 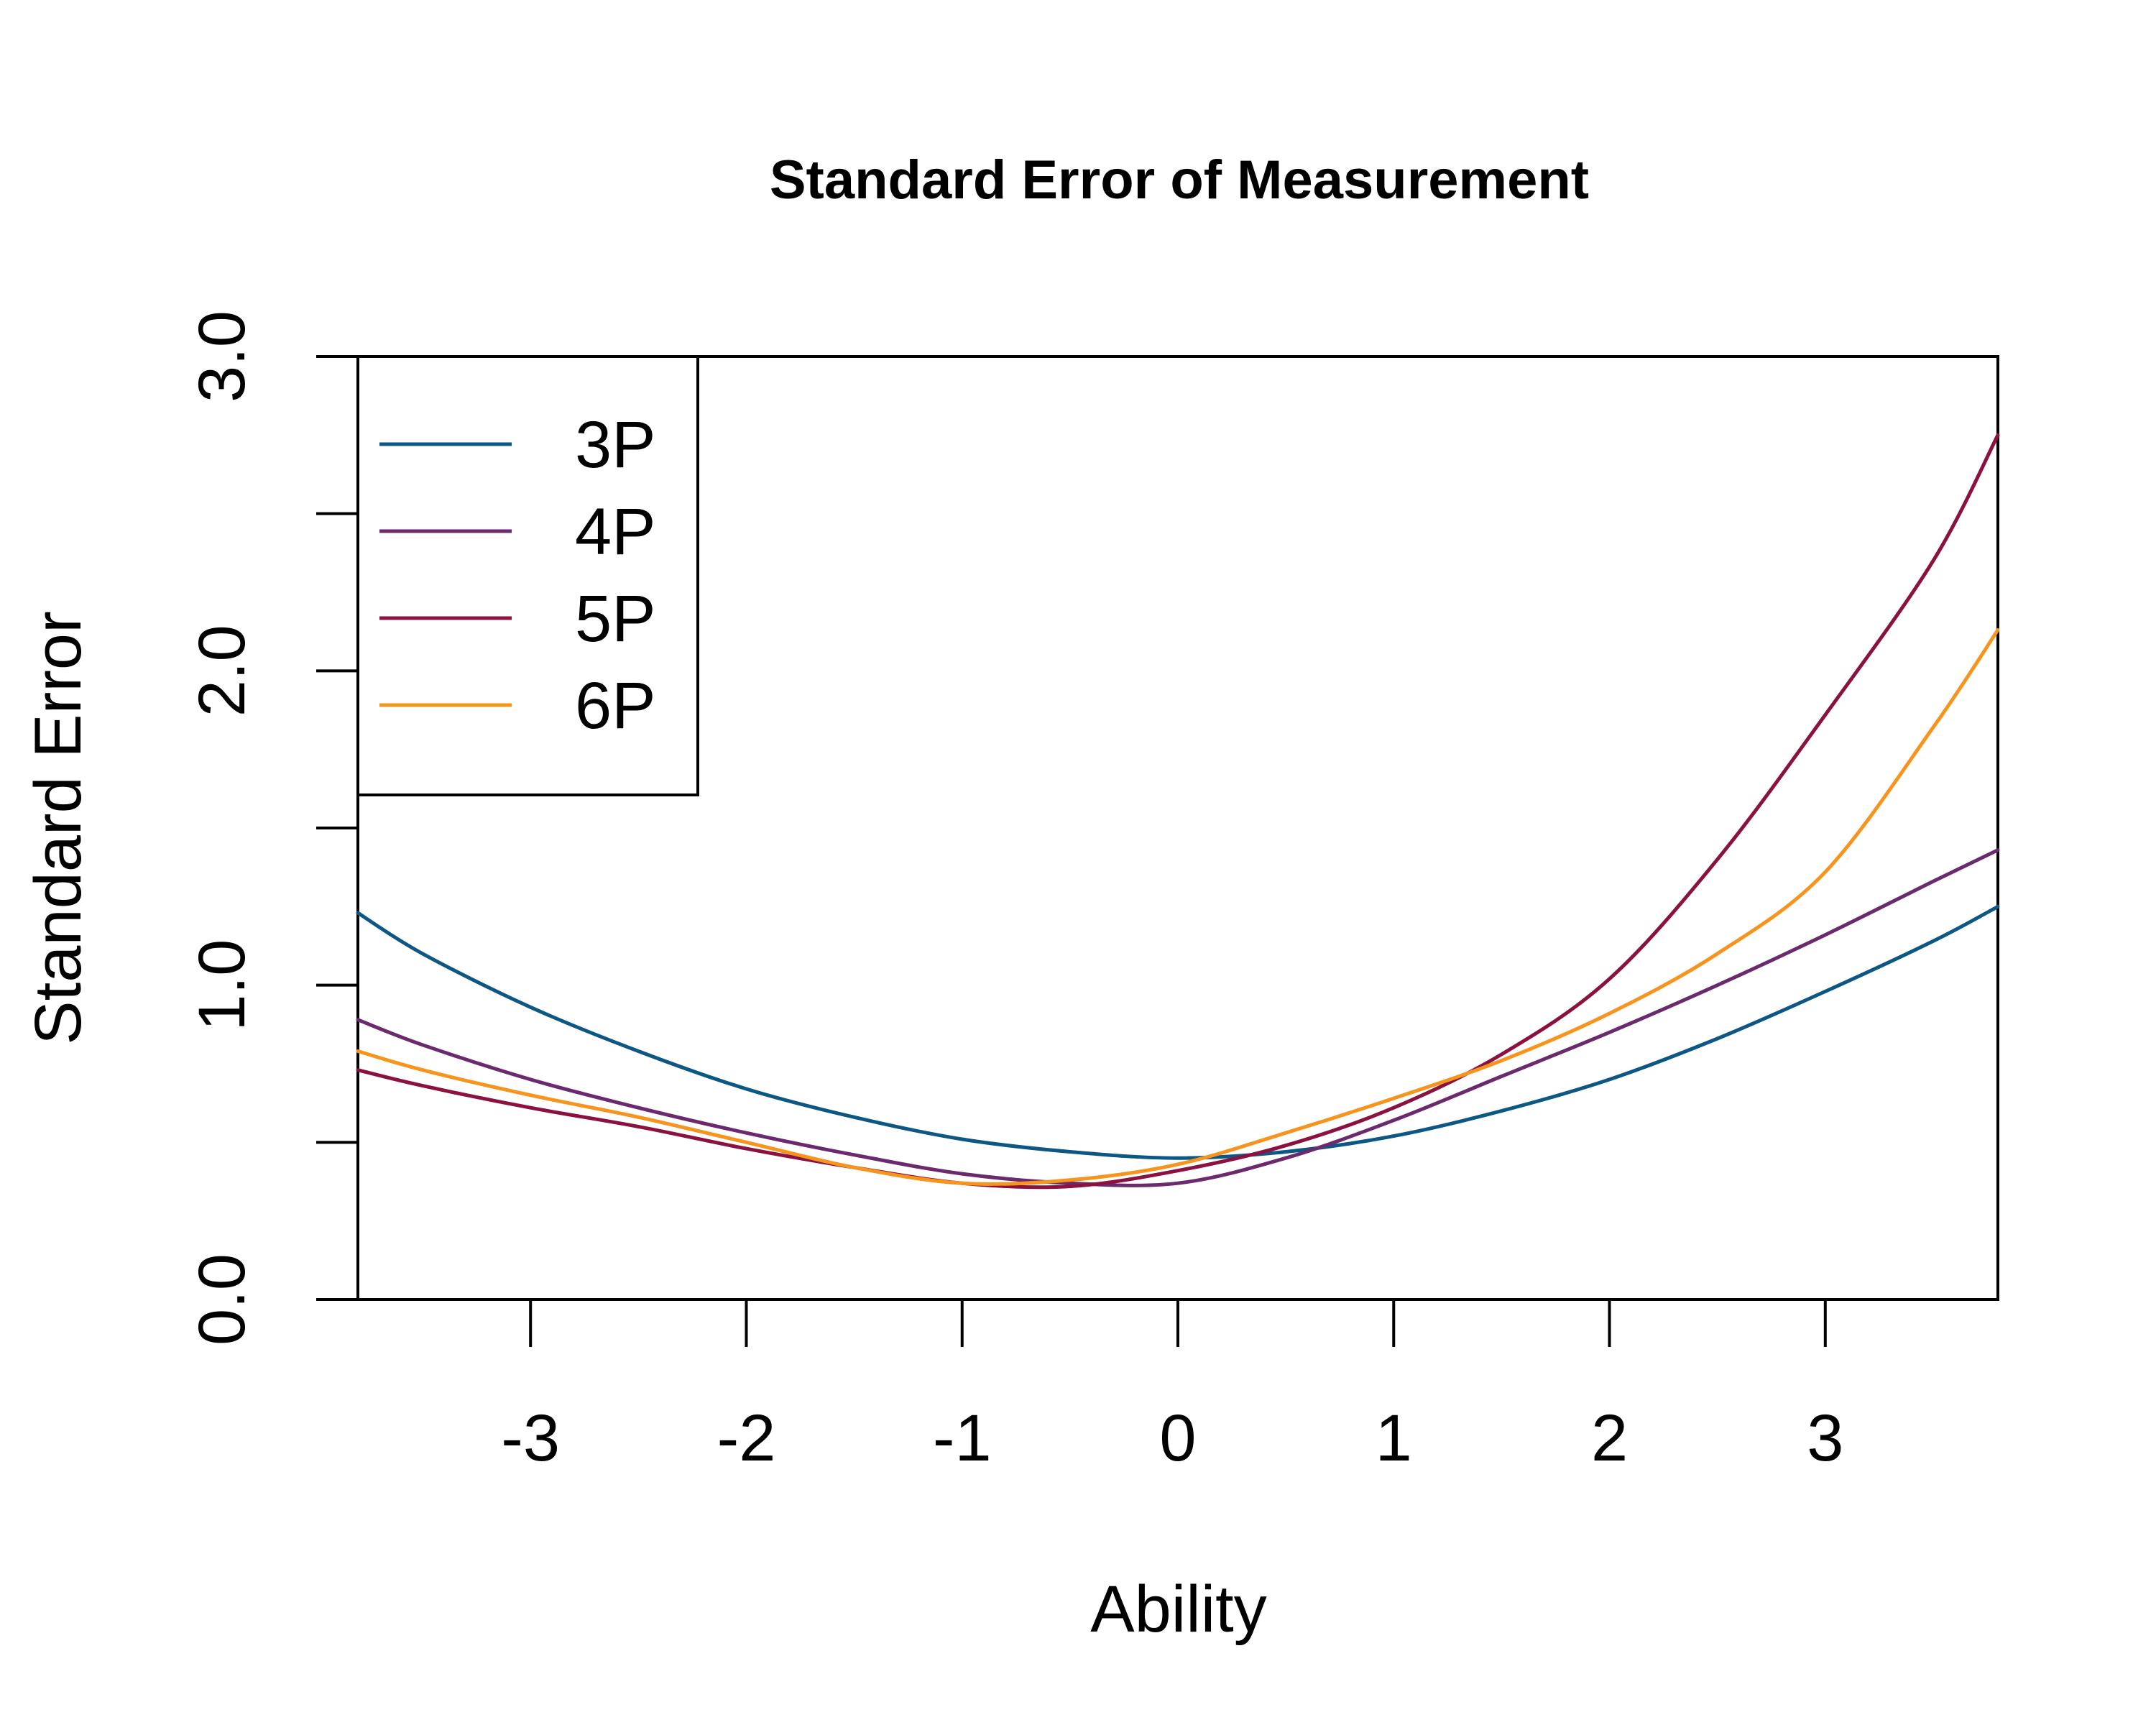 What do you see at coordinates (271, 828) in the screenshot?
I see `y-axis: 0.0 1.0 2.0 3.0` at bounding box center [271, 828].